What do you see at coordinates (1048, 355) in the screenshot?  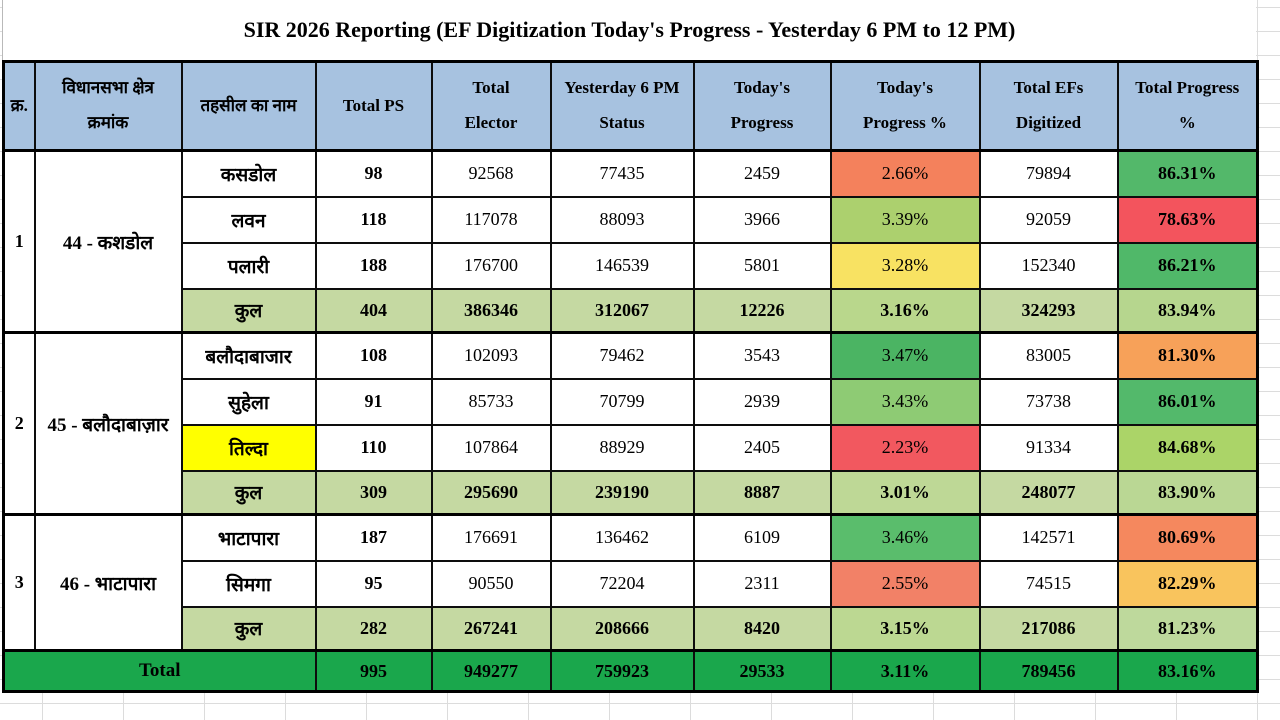 I see `cell-total-efs-digitized: 83005` at bounding box center [1048, 355].